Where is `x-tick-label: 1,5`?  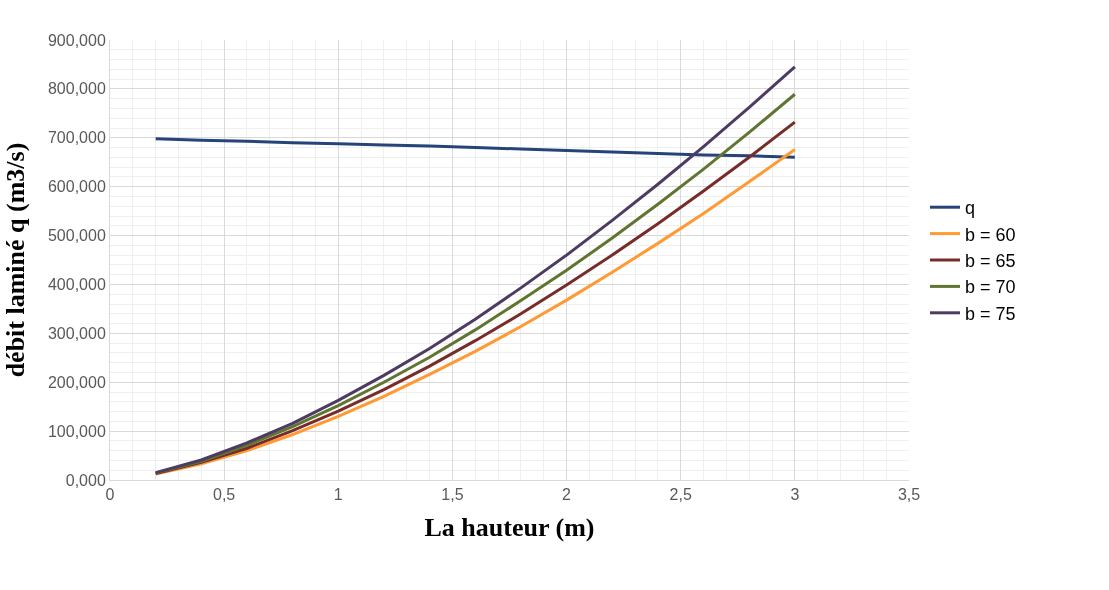
x-tick-label: 1,5 is located at coordinates (452, 495).